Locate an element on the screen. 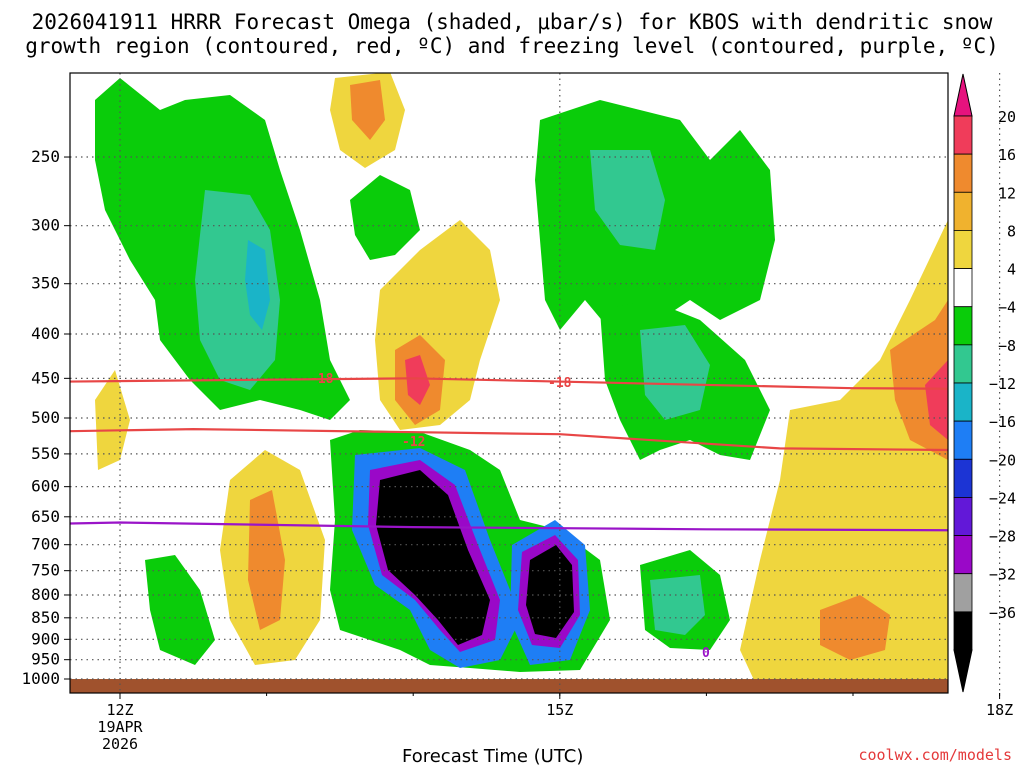 The image size is (1024, 768). y-tick-label-650: 650 is located at coordinates (45, 516).